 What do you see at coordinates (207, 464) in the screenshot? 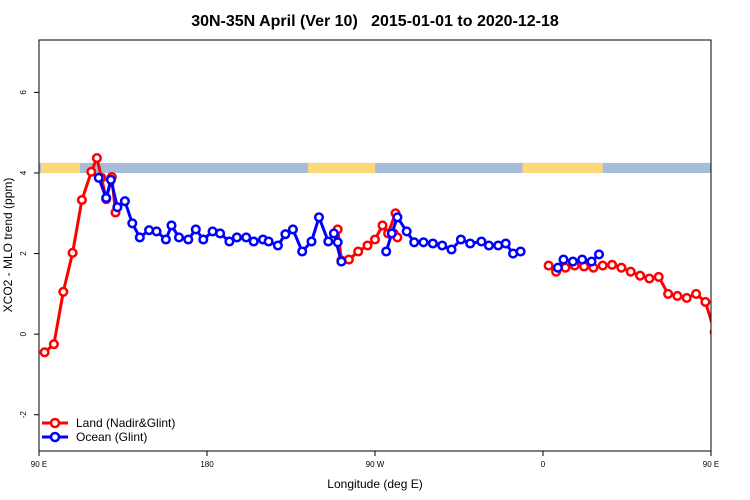
I see `x-tick-label: 180` at bounding box center [207, 464].